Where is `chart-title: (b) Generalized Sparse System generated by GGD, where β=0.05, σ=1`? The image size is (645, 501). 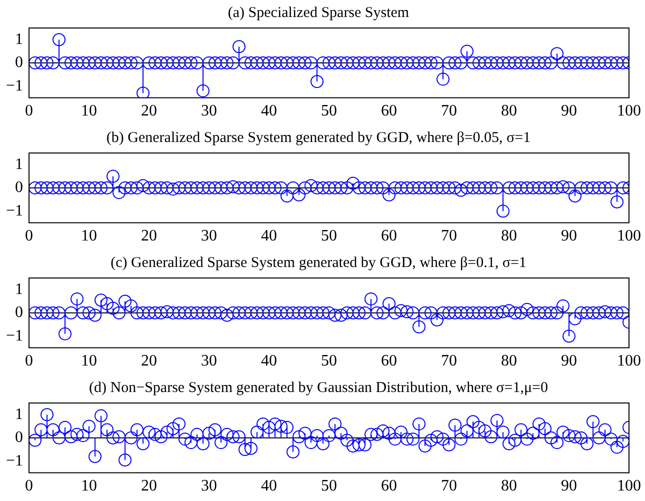 chart-title: (b) Generalized Sparse System generated by GGD, where β=0.05, σ=1 is located at coordinates (318, 138).